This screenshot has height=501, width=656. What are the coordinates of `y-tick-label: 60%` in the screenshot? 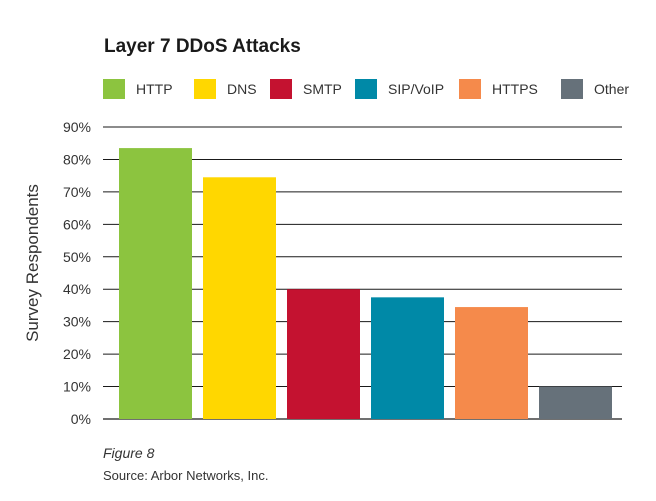 It's located at (77, 224).